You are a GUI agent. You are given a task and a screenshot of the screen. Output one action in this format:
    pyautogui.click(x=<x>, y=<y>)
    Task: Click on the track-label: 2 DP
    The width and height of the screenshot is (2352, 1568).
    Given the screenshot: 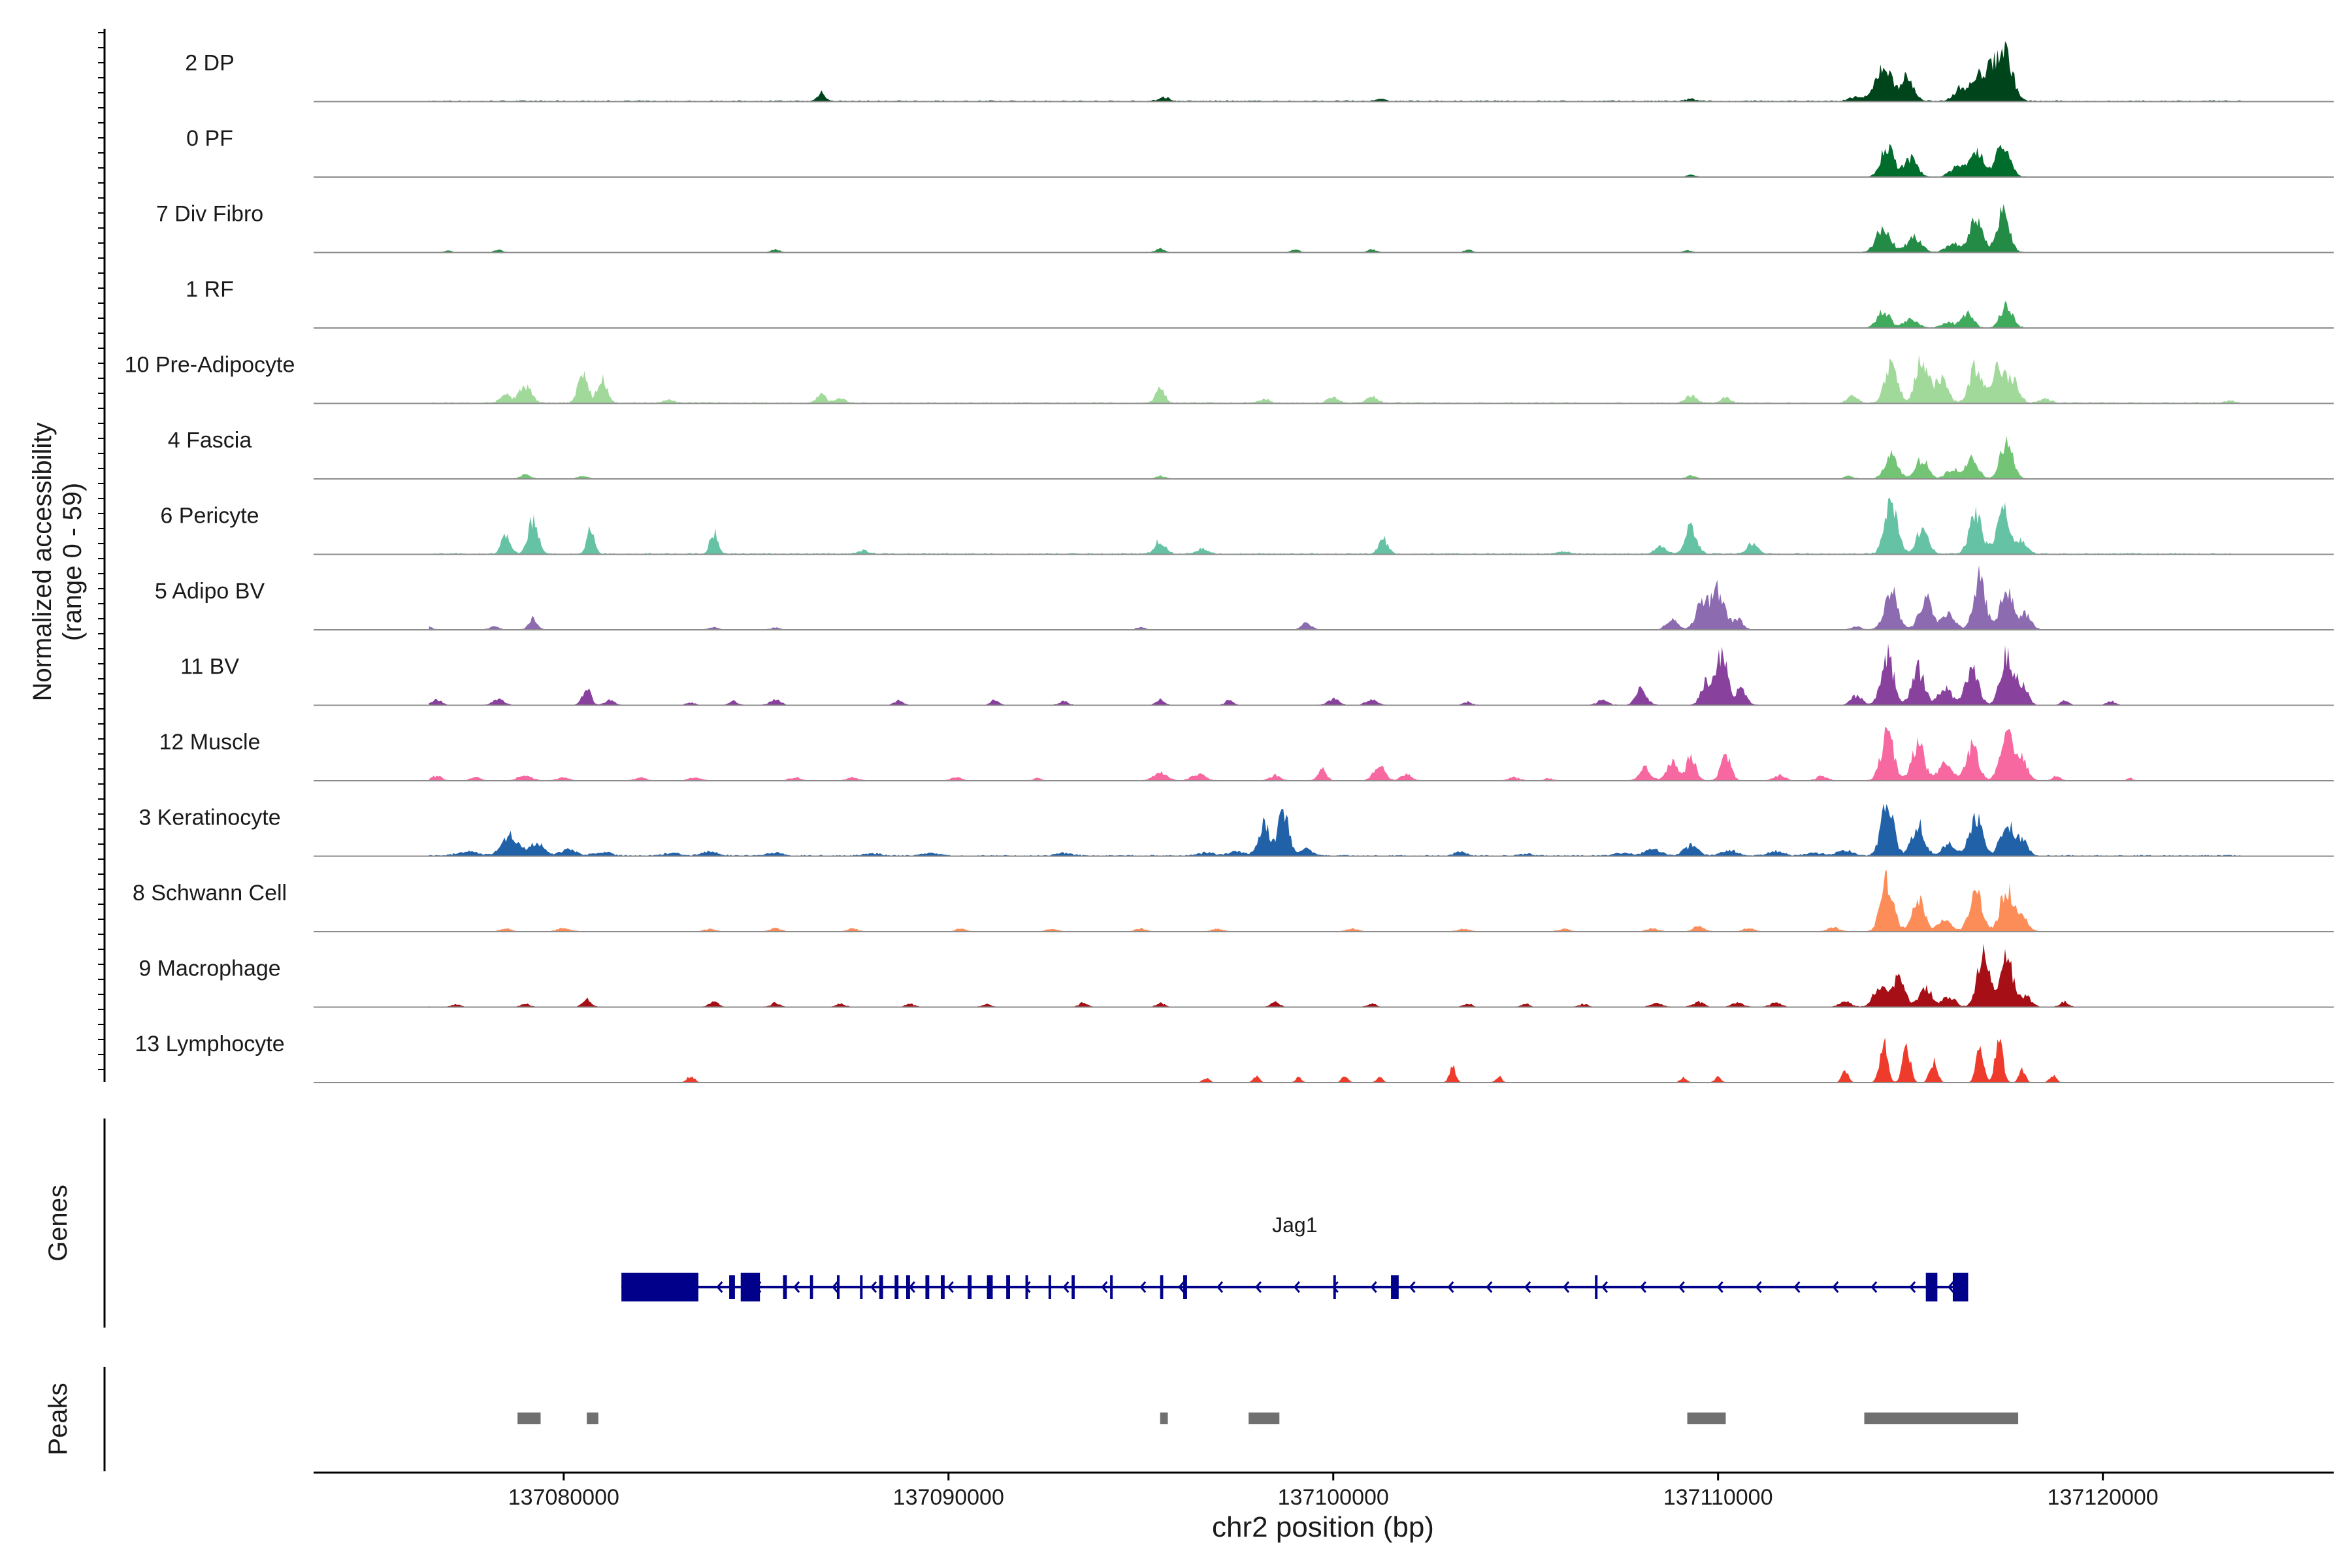 What is the action you would take?
    pyautogui.click(x=210, y=63)
    